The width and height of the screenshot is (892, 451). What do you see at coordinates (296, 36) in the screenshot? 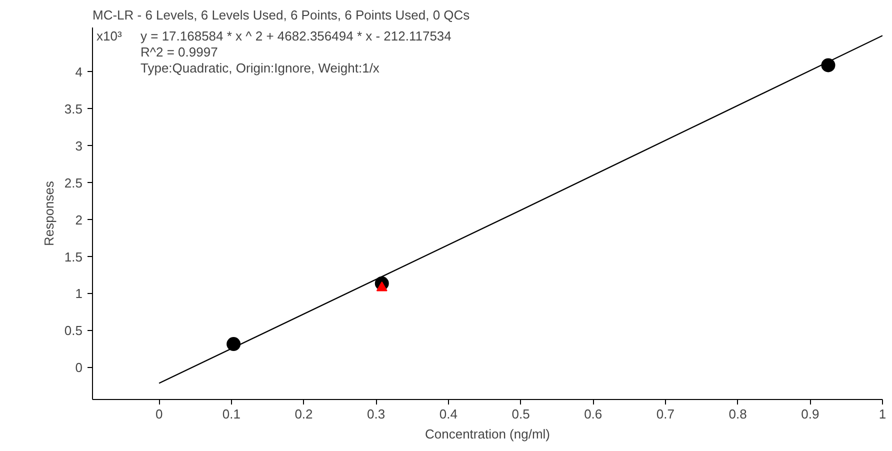
I see `annotation: y = 17.168584 * x ^ 2 + 4682.356494 * x - 212.117534` at bounding box center [296, 36].